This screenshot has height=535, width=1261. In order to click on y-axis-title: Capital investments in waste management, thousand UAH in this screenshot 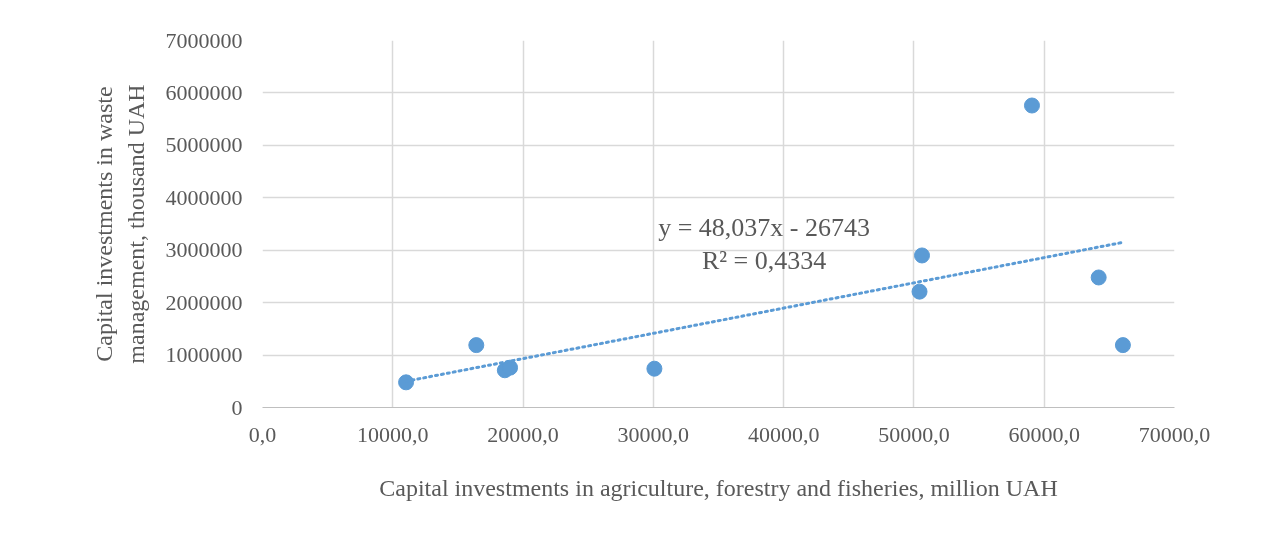, I will do `click(120, 224)`.